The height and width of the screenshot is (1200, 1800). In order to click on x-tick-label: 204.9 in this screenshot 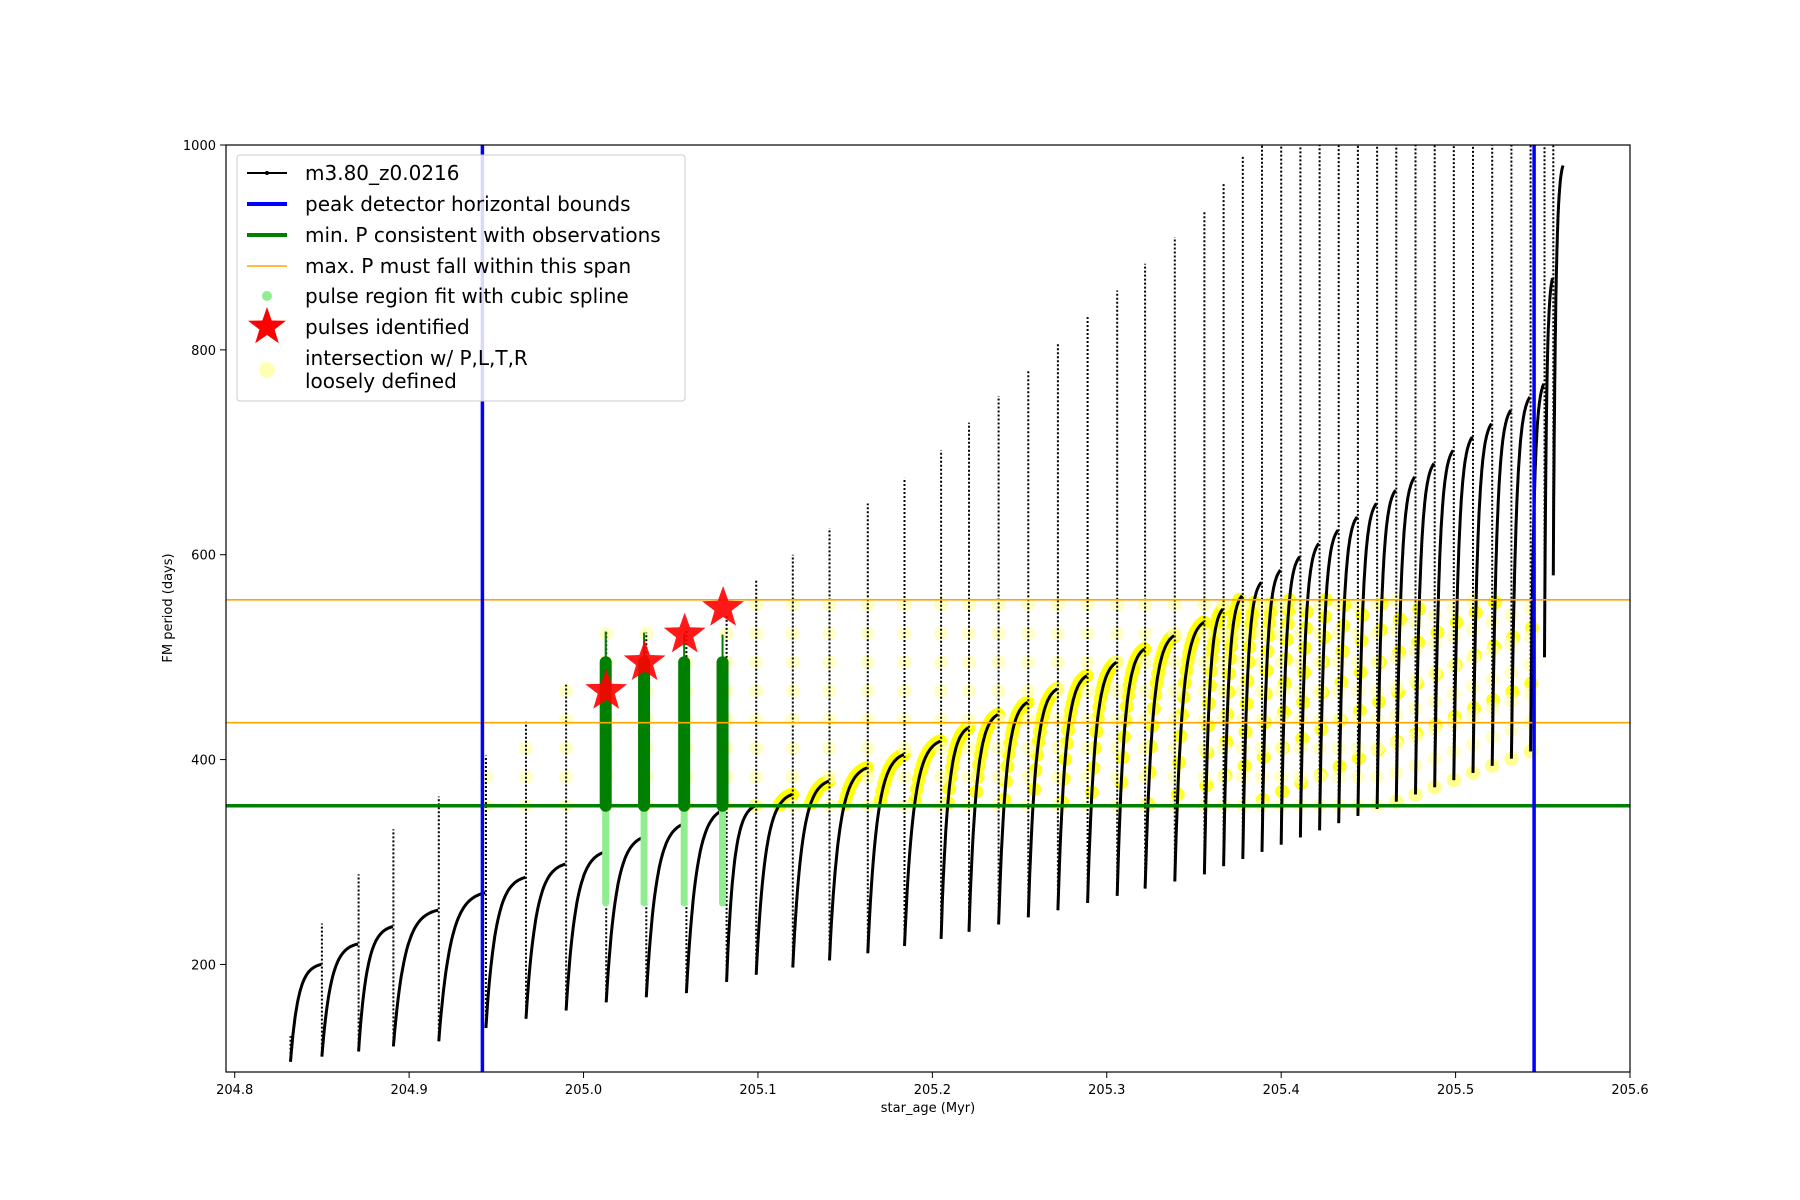, I will do `click(409, 1090)`.